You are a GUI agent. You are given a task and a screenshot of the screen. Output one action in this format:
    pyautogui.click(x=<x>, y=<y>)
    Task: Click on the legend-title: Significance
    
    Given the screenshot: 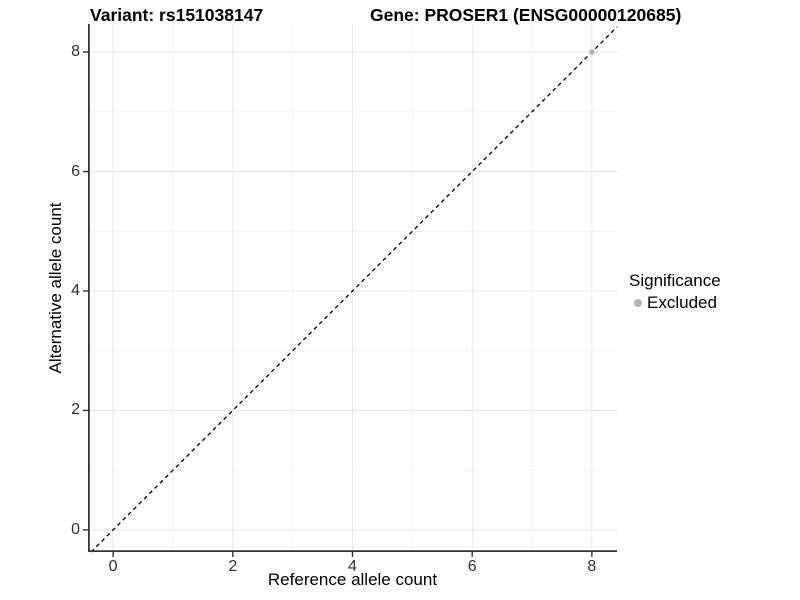 What is the action you would take?
    pyautogui.click(x=675, y=280)
    